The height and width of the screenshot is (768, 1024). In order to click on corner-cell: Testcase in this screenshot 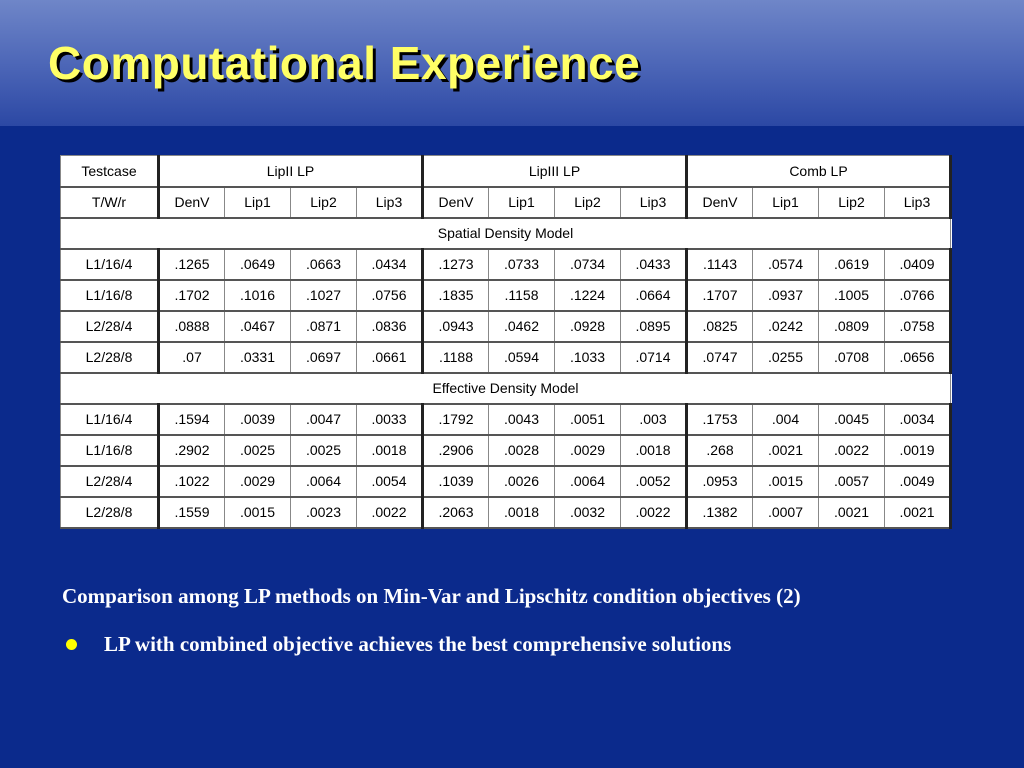, I will do `click(110, 171)`.